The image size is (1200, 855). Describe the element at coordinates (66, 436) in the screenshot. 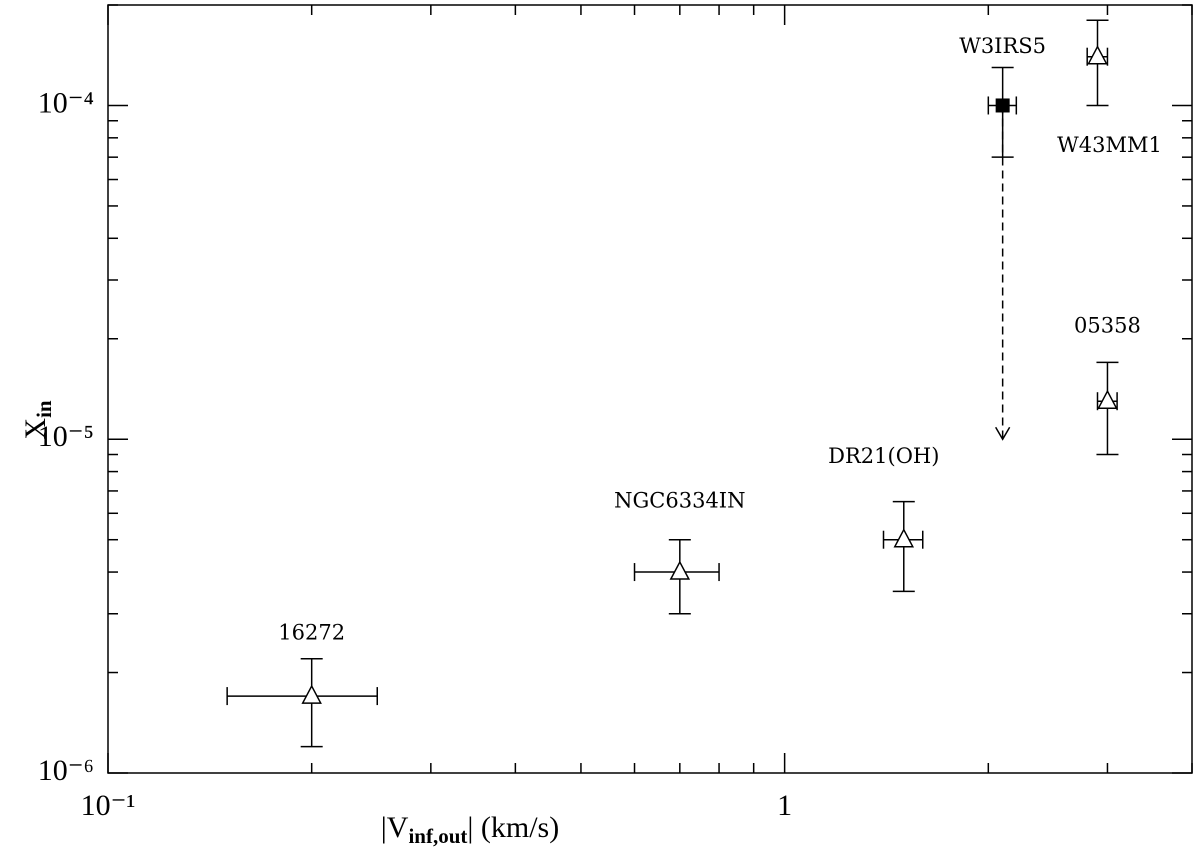

I see `y-tick-label: 10⁻⁵` at that location.